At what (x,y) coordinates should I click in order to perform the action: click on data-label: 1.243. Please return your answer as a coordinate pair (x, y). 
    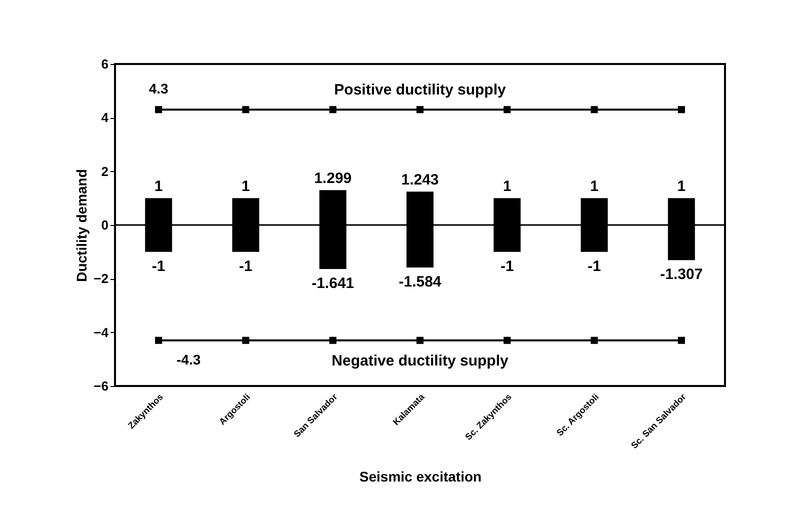
    Looking at the image, I should click on (420, 180).